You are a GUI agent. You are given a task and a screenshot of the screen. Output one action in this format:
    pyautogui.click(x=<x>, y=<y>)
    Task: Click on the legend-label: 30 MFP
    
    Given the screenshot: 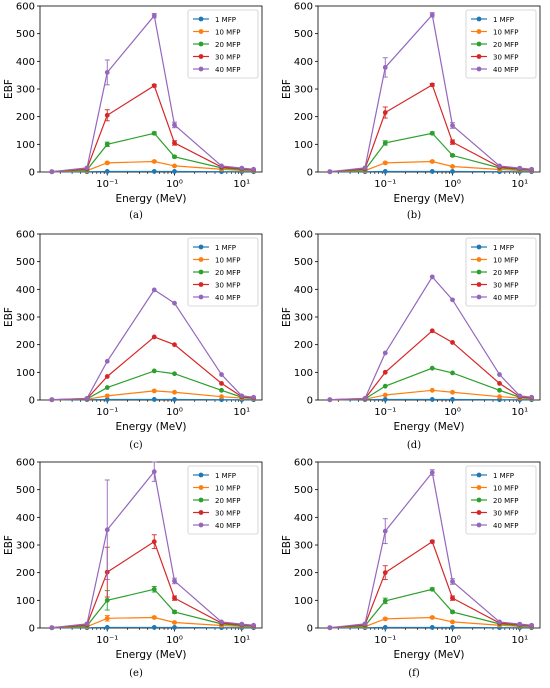 What is the action you would take?
    pyautogui.click(x=505, y=286)
    